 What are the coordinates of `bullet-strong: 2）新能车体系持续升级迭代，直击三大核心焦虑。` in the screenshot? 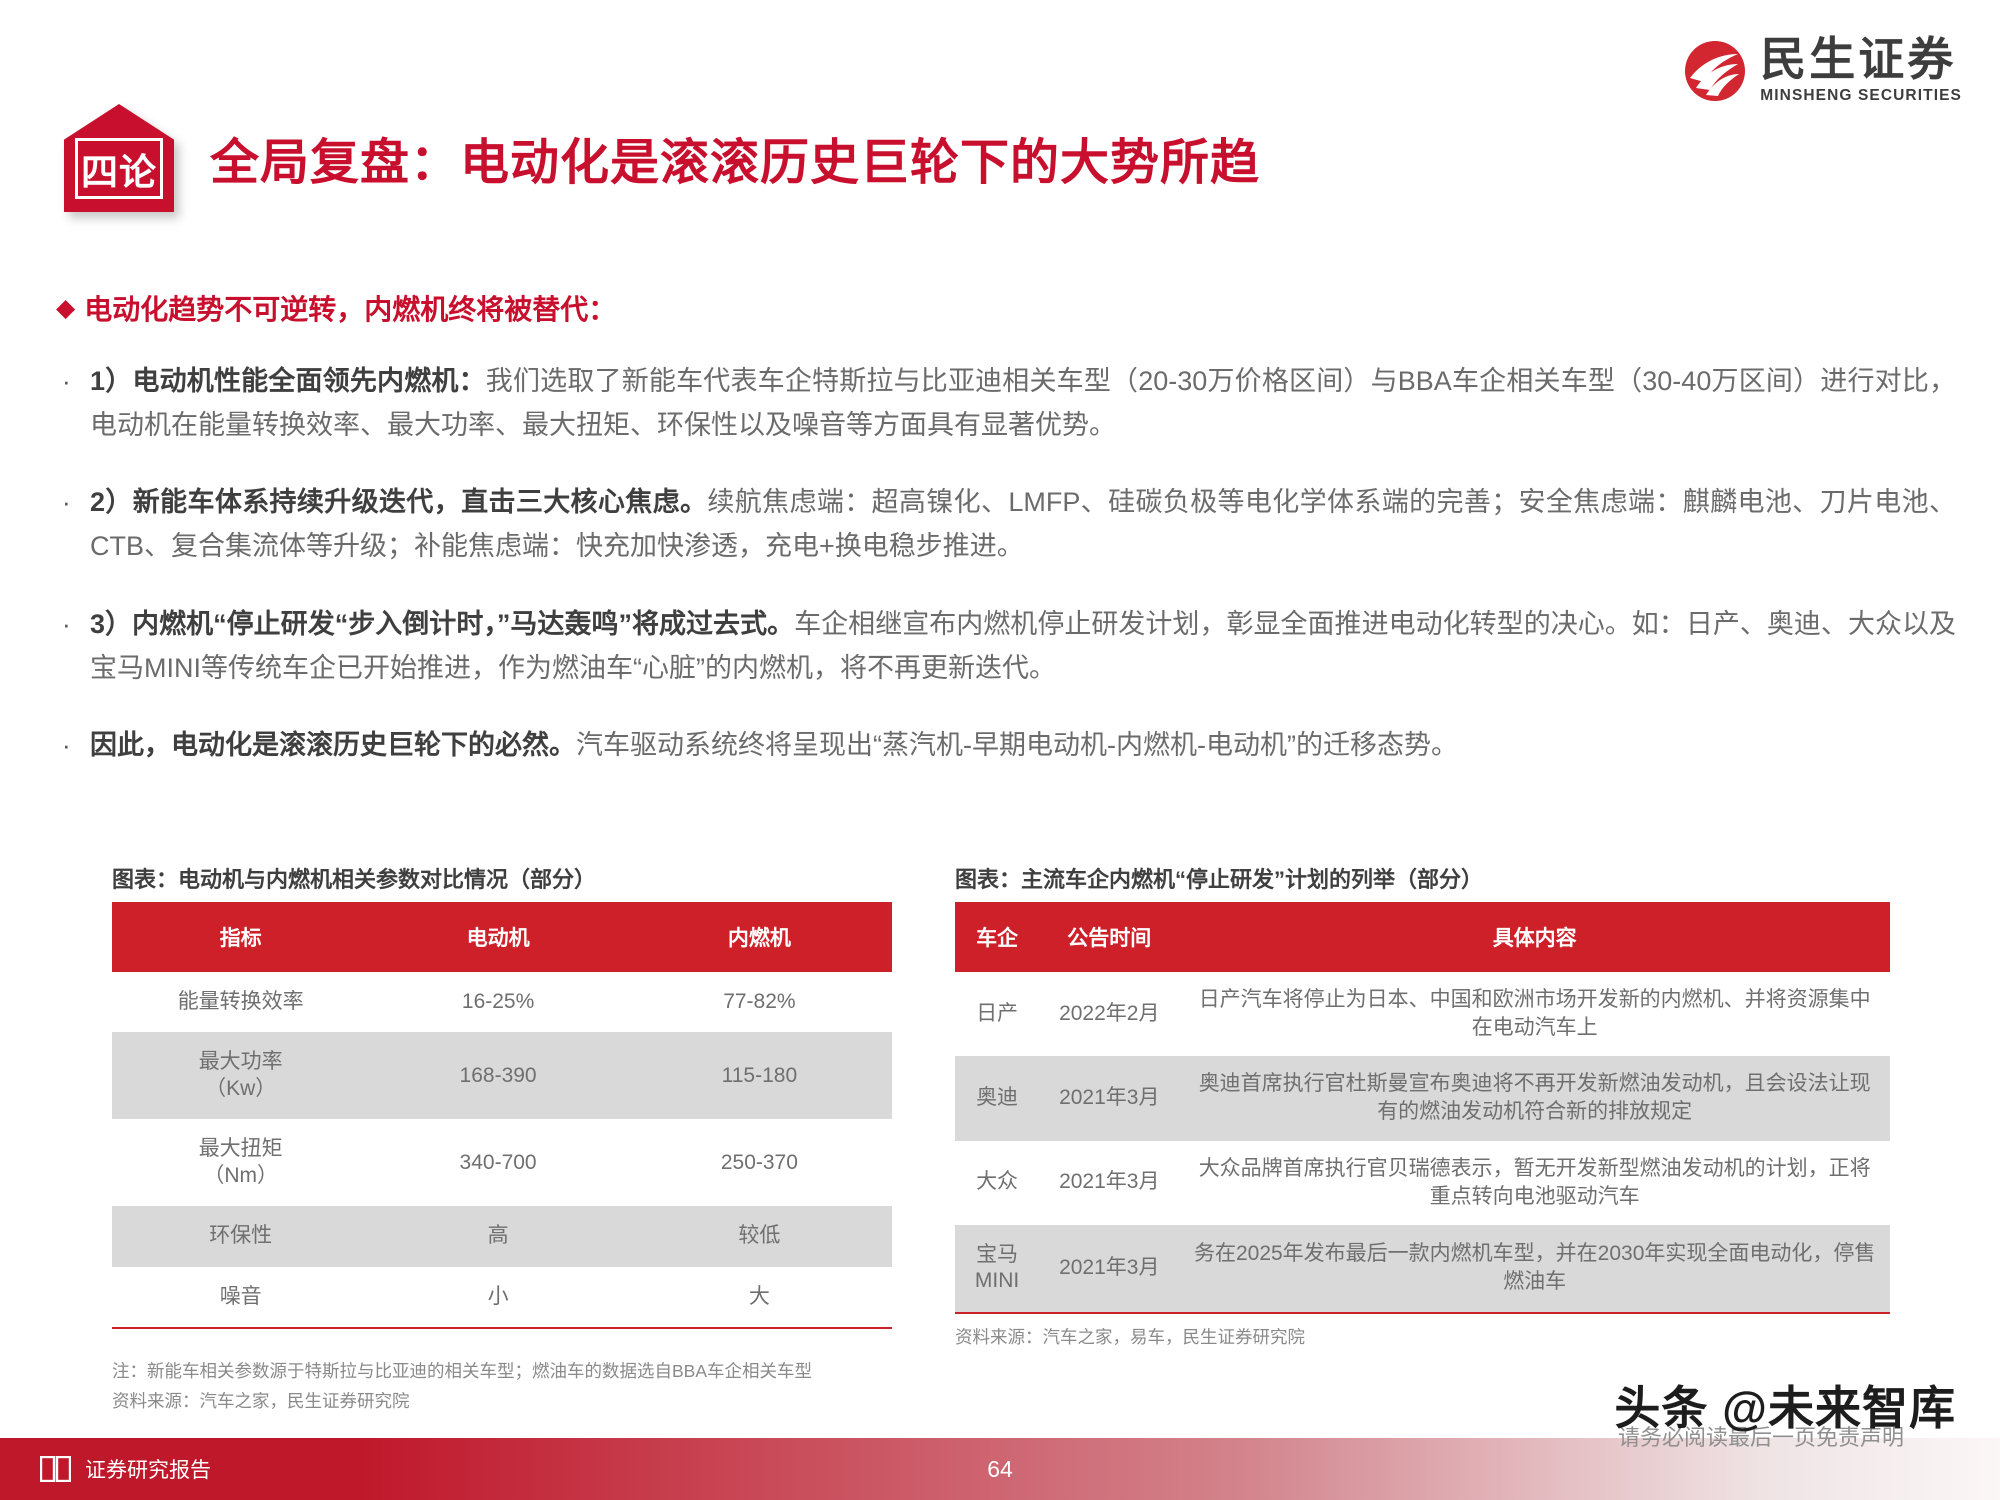 It's located at (399, 502).